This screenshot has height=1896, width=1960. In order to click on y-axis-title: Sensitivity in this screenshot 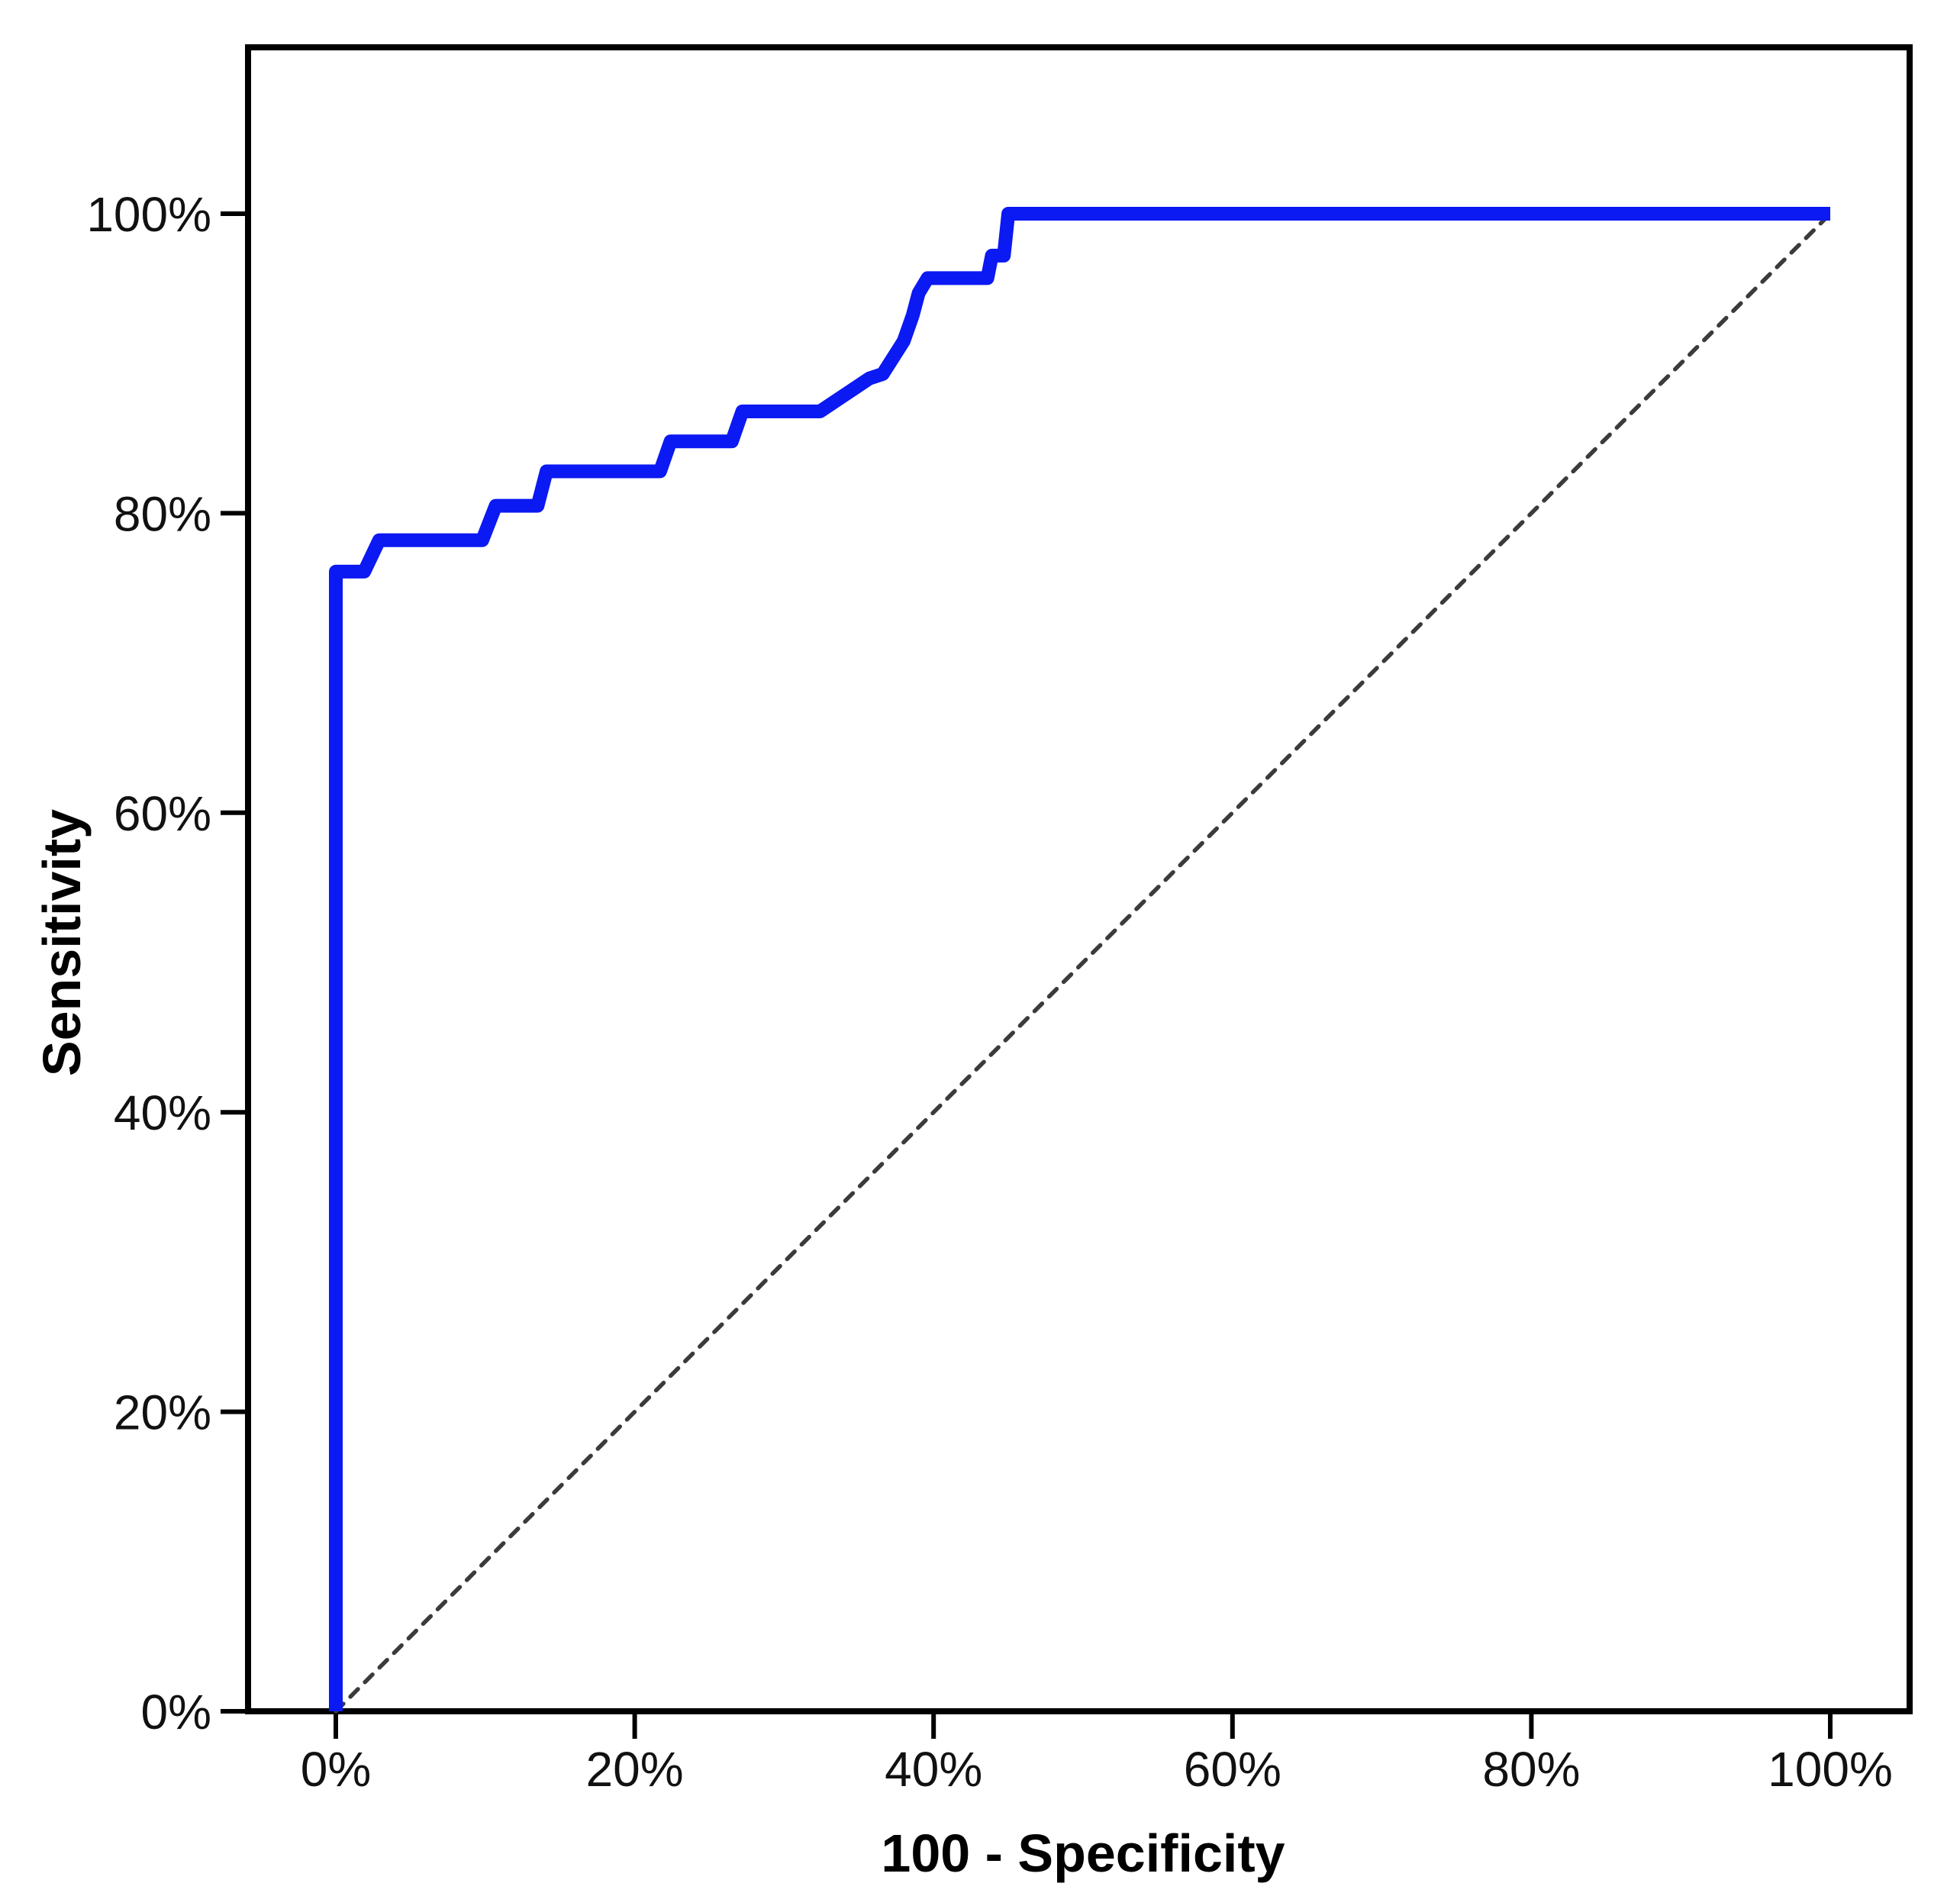, I will do `click(62, 942)`.